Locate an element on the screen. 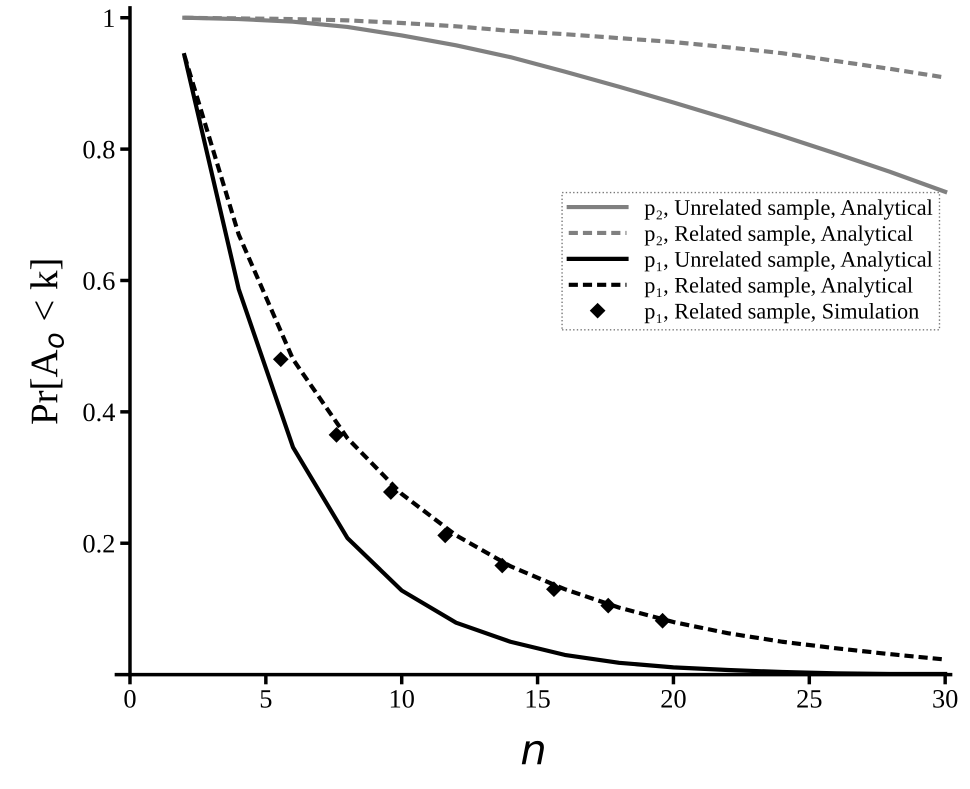  y-tick-label: 0.8 is located at coordinates (98, 149).